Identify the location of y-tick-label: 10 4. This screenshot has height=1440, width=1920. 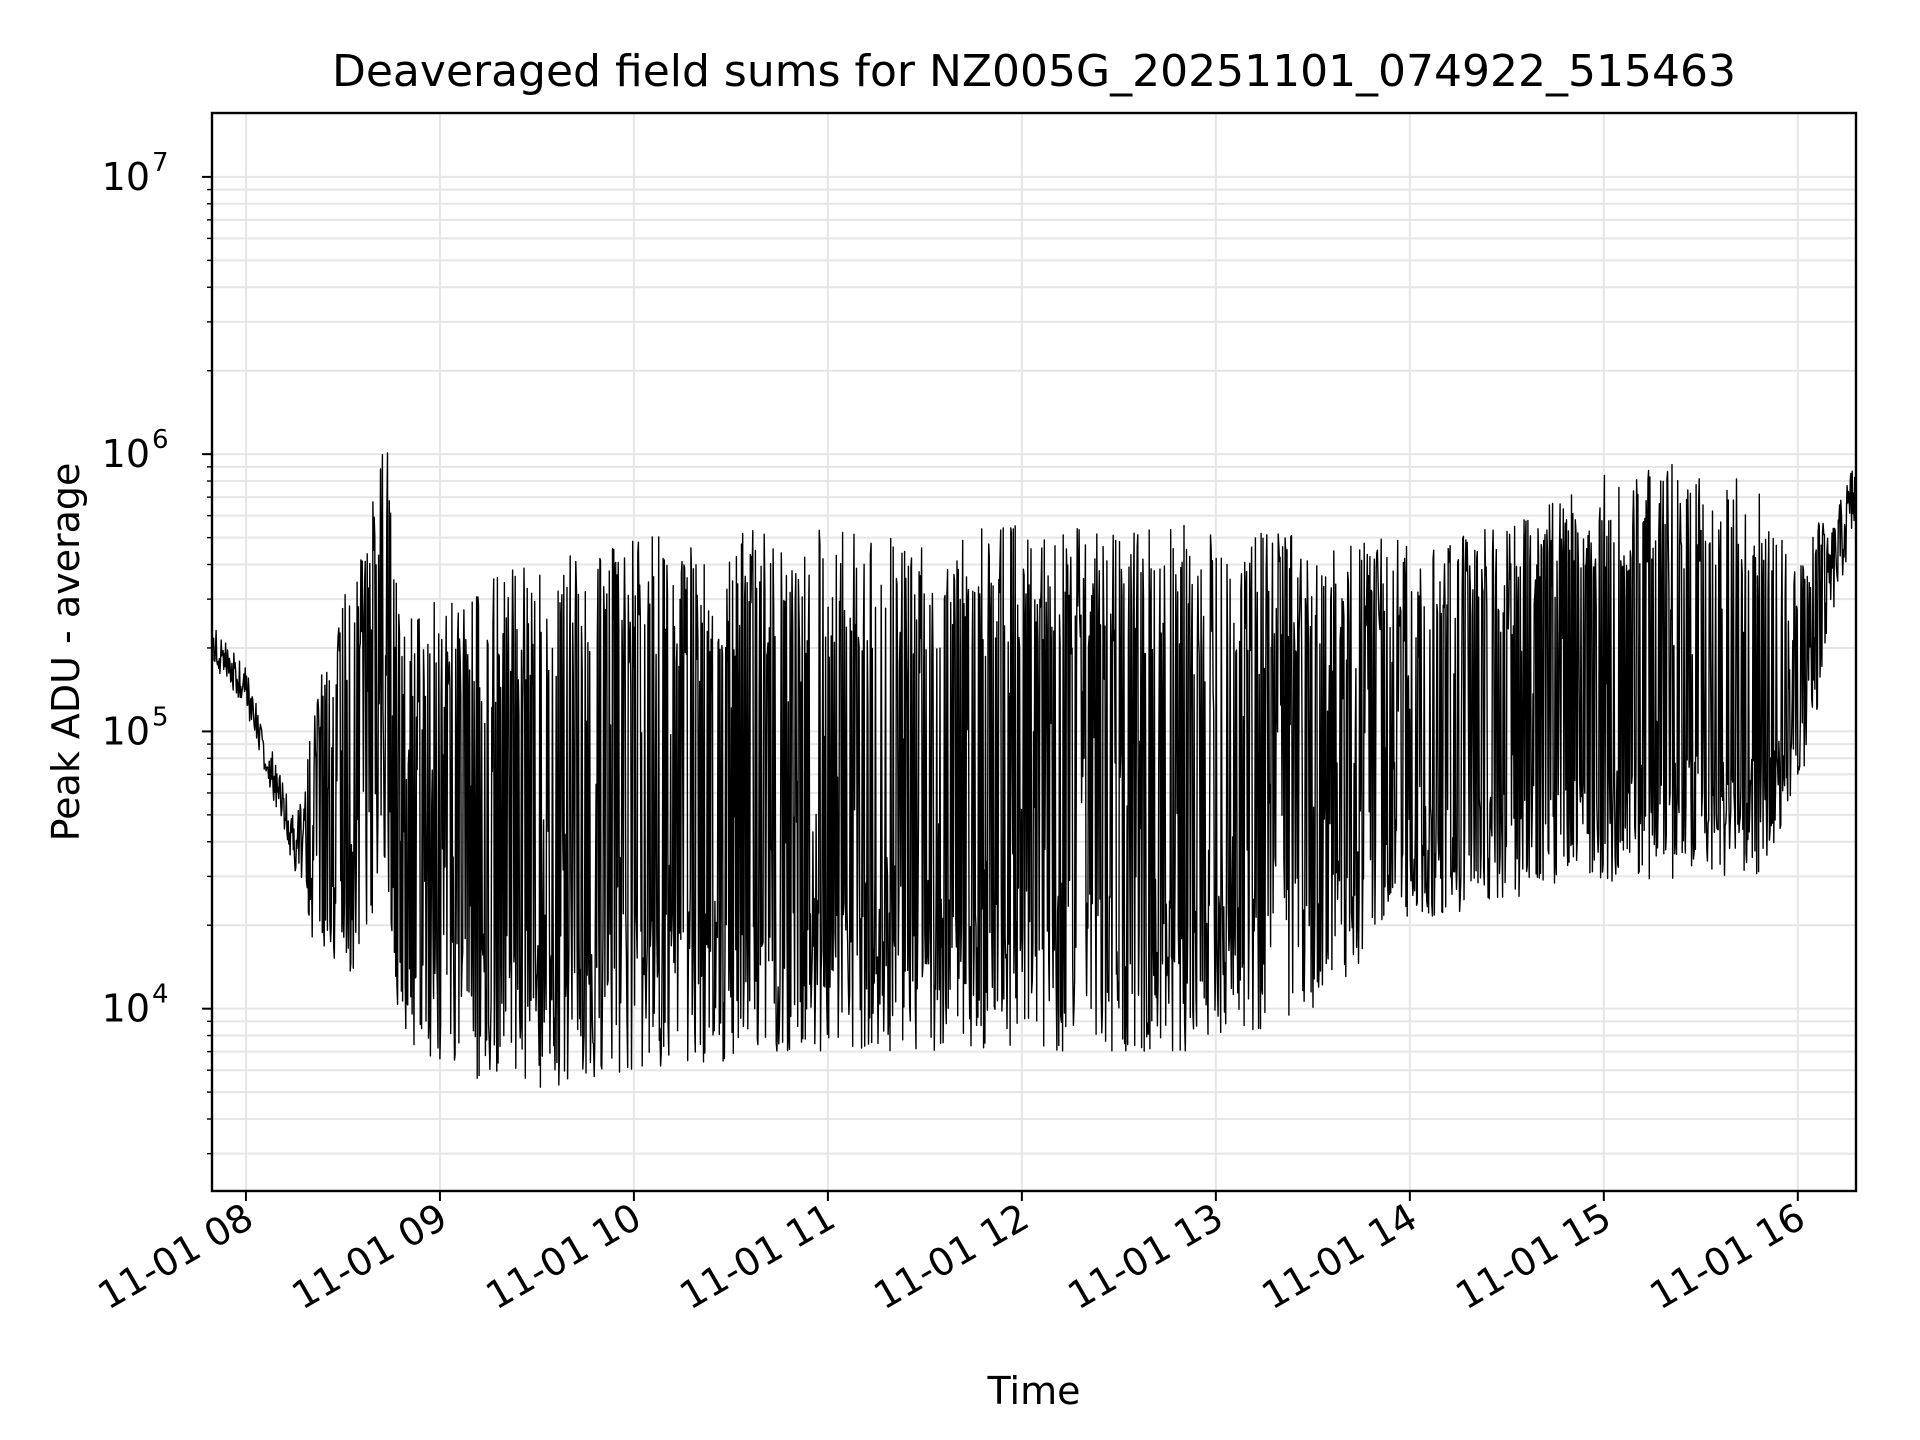
(135, 1005).